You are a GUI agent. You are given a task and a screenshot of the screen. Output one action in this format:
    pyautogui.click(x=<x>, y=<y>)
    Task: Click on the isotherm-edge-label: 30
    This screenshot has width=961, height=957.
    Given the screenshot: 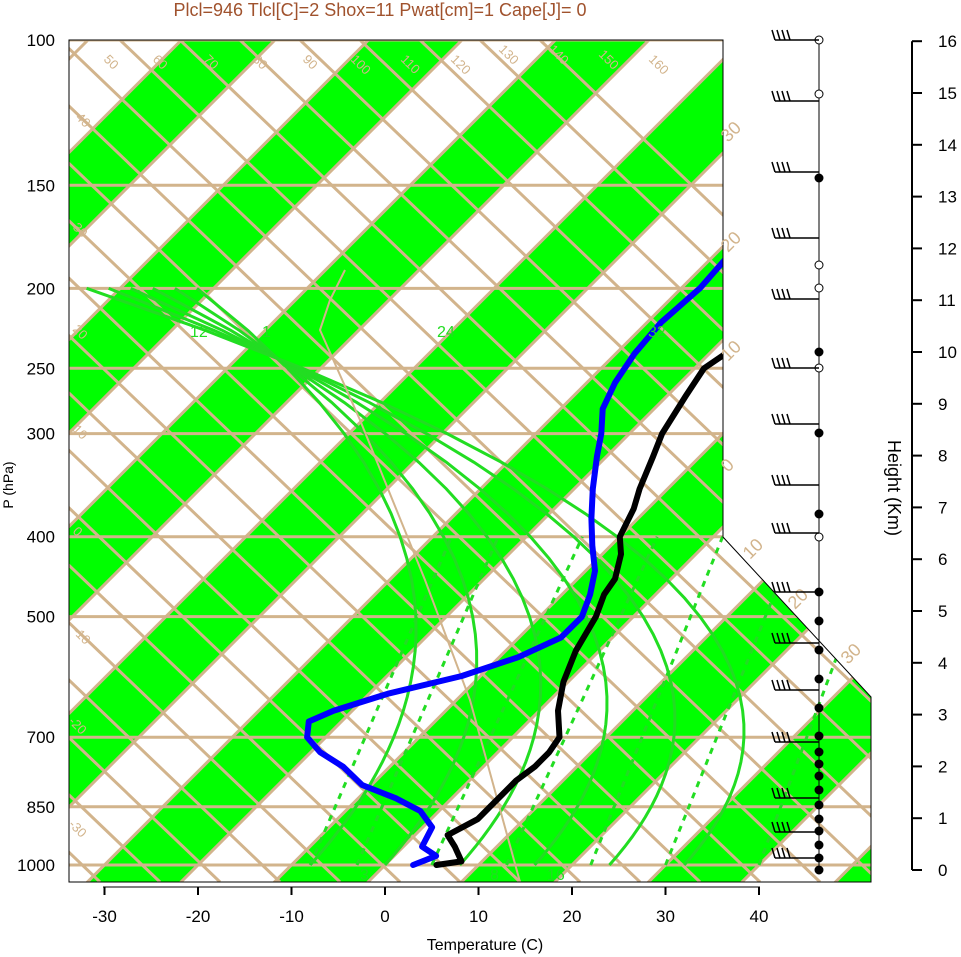 What is the action you would take?
    pyautogui.click(x=851, y=654)
    